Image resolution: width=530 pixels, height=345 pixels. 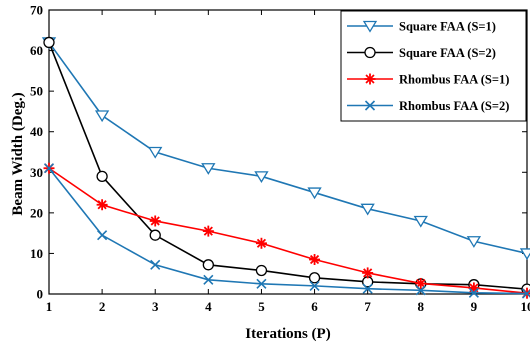 What do you see at coordinates (525, 306) in the screenshot?
I see `x-tick-label: 10` at bounding box center [525, 306].